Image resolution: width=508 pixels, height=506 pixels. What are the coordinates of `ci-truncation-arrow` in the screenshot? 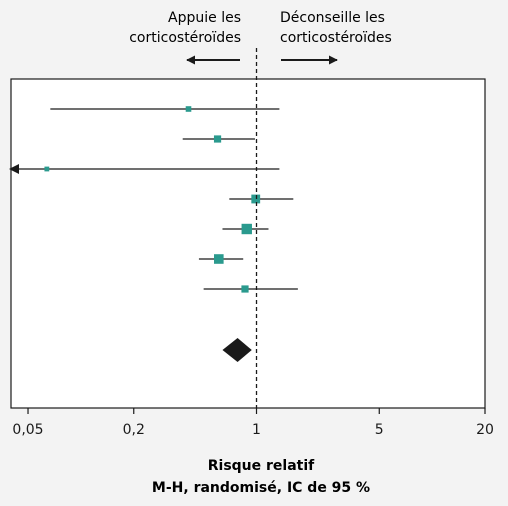 It's located at (14, 169).